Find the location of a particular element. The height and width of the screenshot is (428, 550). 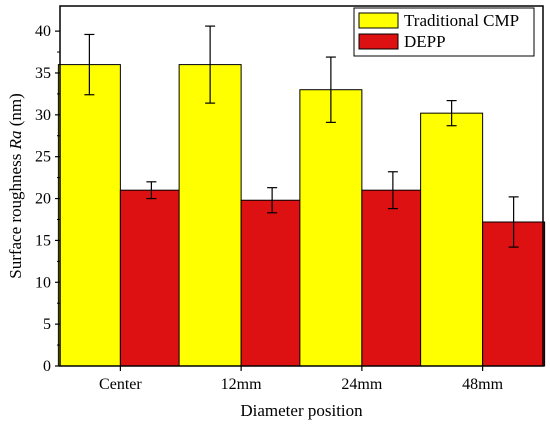

y-tick-label: 35 is located at coordinates (43, 73).